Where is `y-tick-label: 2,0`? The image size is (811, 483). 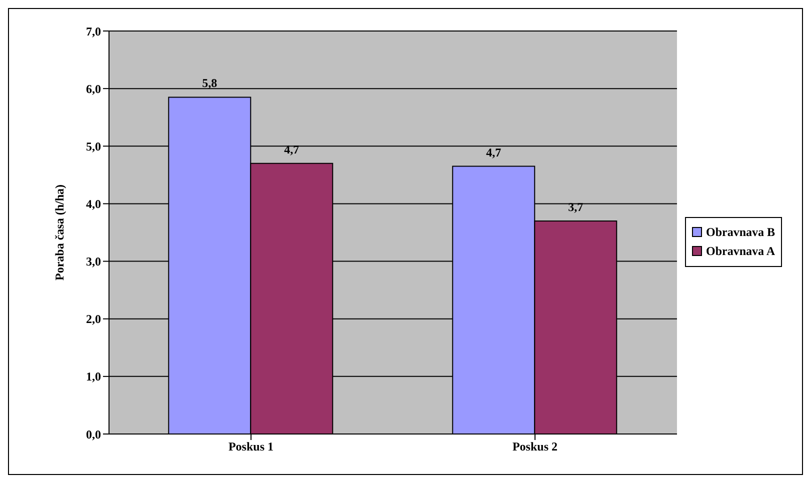
y-tick-label: 2,0 is located at coordinates (93, 319).